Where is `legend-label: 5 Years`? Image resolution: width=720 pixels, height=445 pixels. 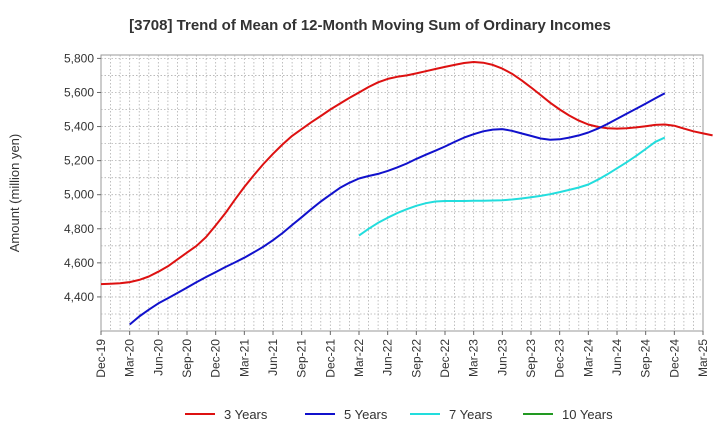 legend-label: 5 Years is located at coordinates (366, 414).